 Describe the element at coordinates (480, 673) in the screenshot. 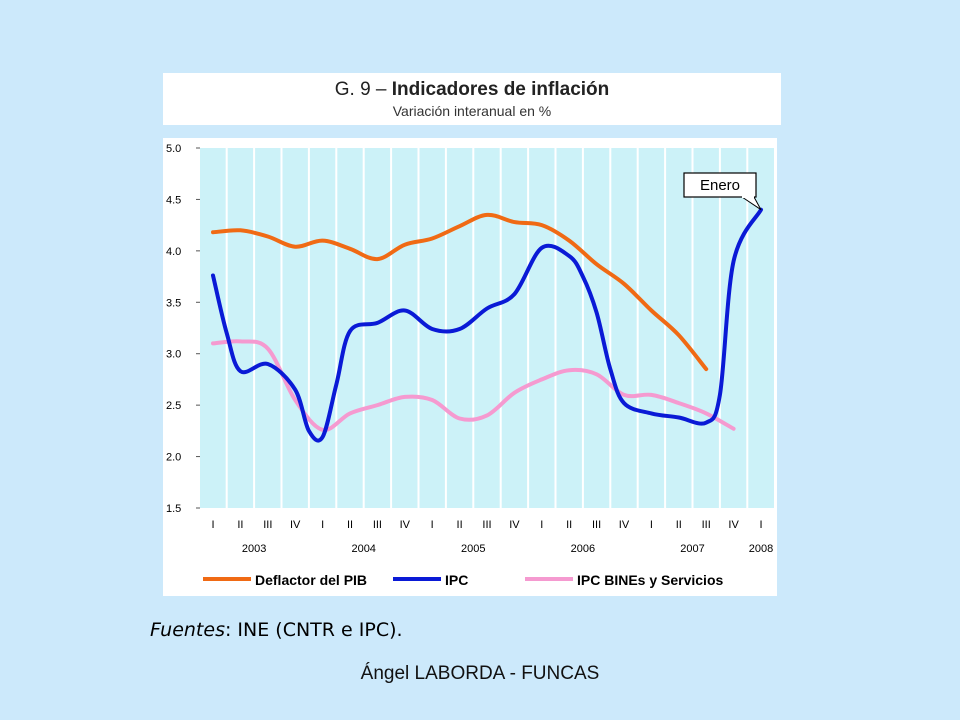

I see `footer-credit: Ángel LABORDA - FUNCAS` at that location.